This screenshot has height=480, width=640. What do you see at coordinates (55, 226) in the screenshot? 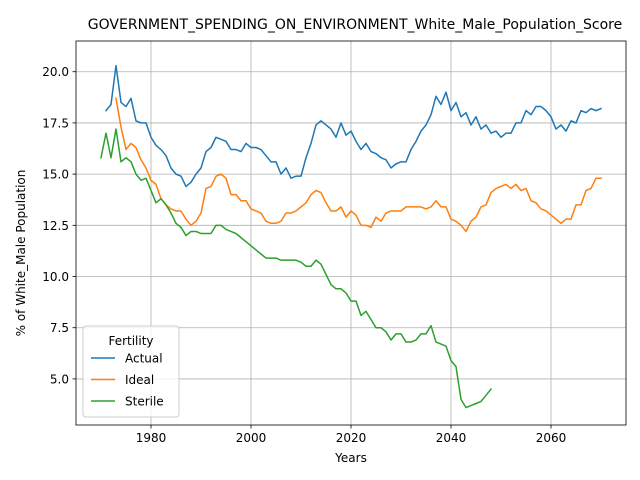
I see `y-tick-label: 12.5` at bounding box center [55, 226].